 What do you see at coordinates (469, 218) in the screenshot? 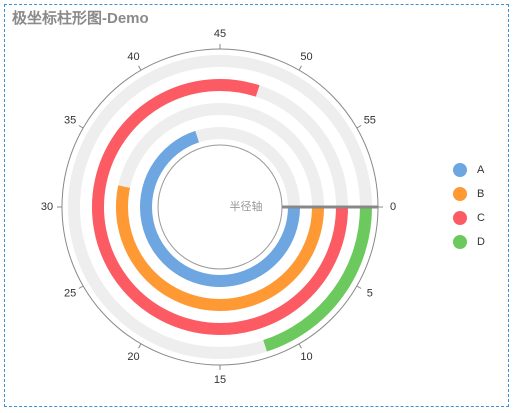
I see `legend-item-c: C` at bounding box center [469, 218].